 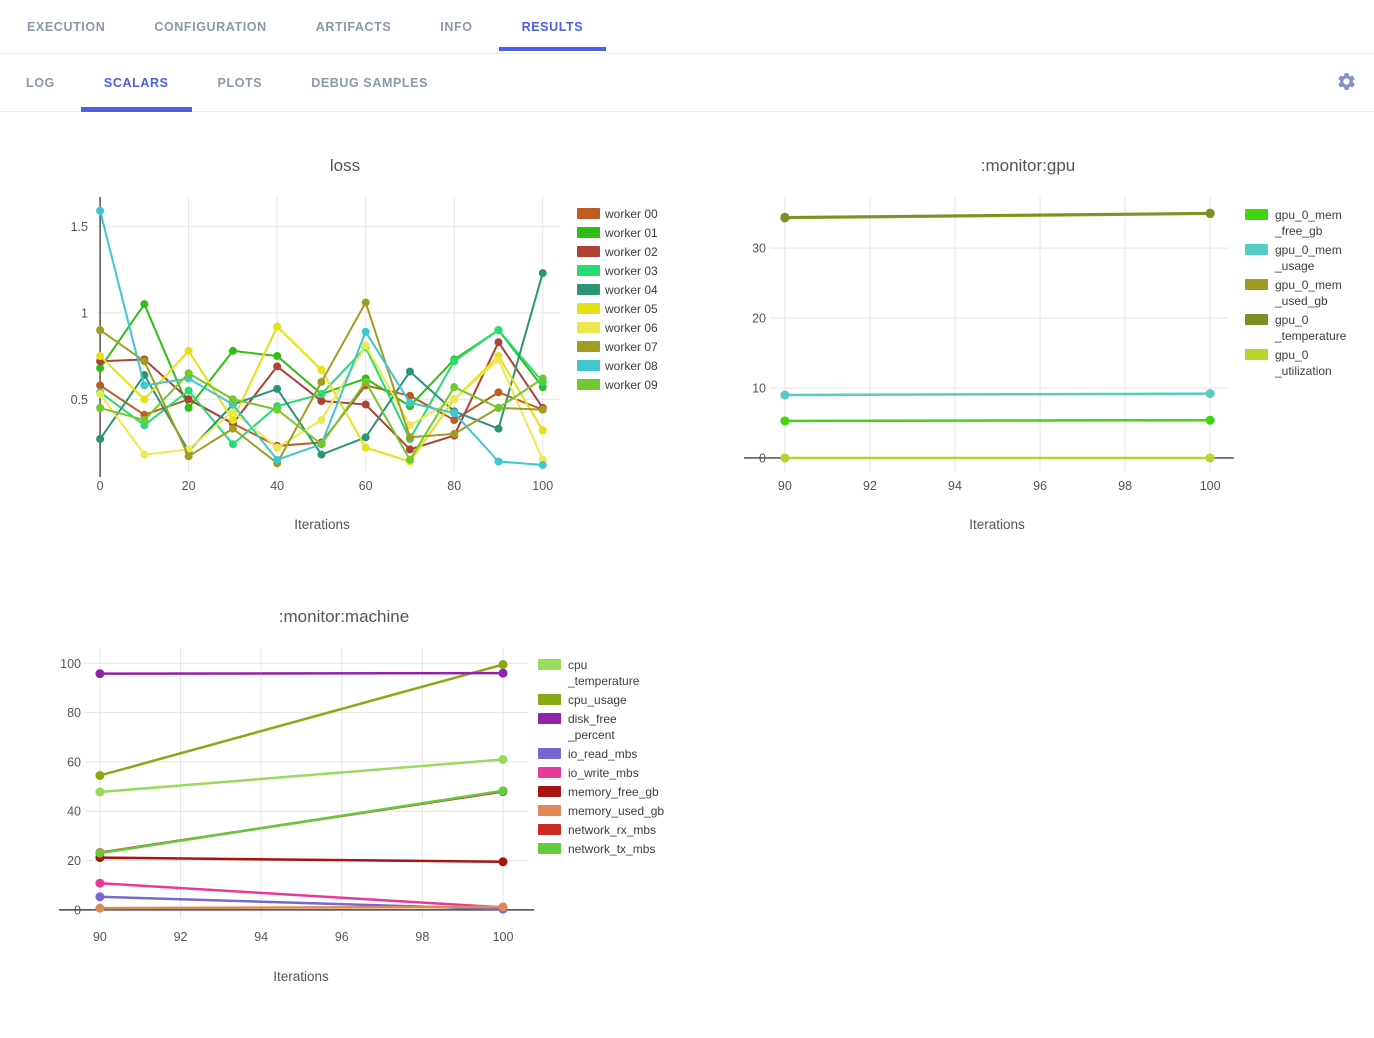 What do you see at coordinates (631, 366) in the screenshot?
I see `svg-text: worker 08` at bounding box center [631, 366].